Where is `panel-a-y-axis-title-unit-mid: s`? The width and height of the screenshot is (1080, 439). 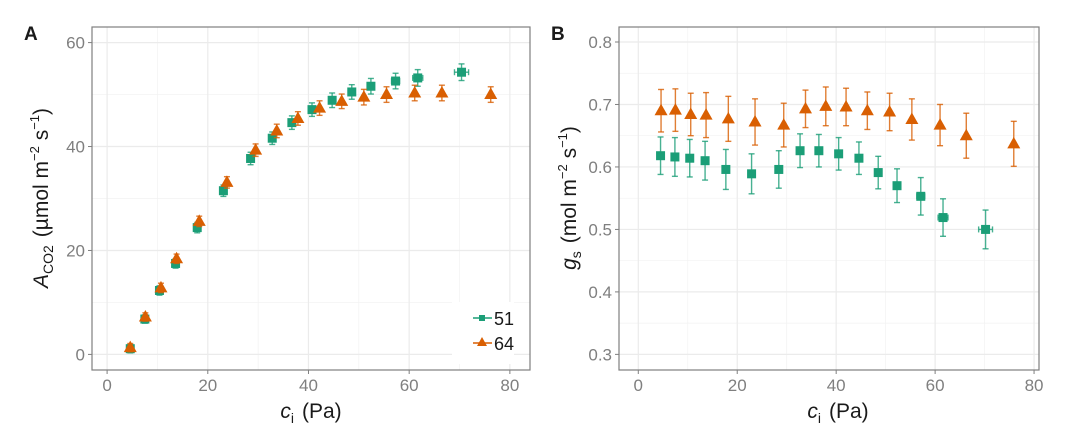
panel-a-y-axis-title-unit-mid: s is located at coordinates (41, 138).